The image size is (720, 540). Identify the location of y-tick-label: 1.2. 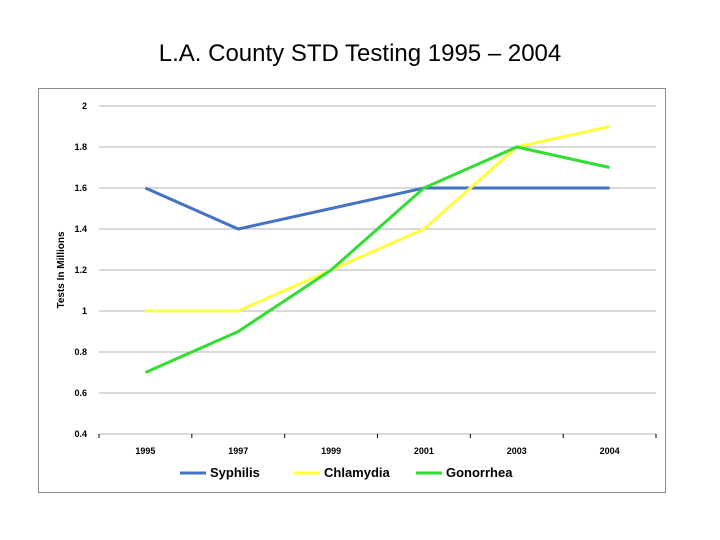
(80, 270).